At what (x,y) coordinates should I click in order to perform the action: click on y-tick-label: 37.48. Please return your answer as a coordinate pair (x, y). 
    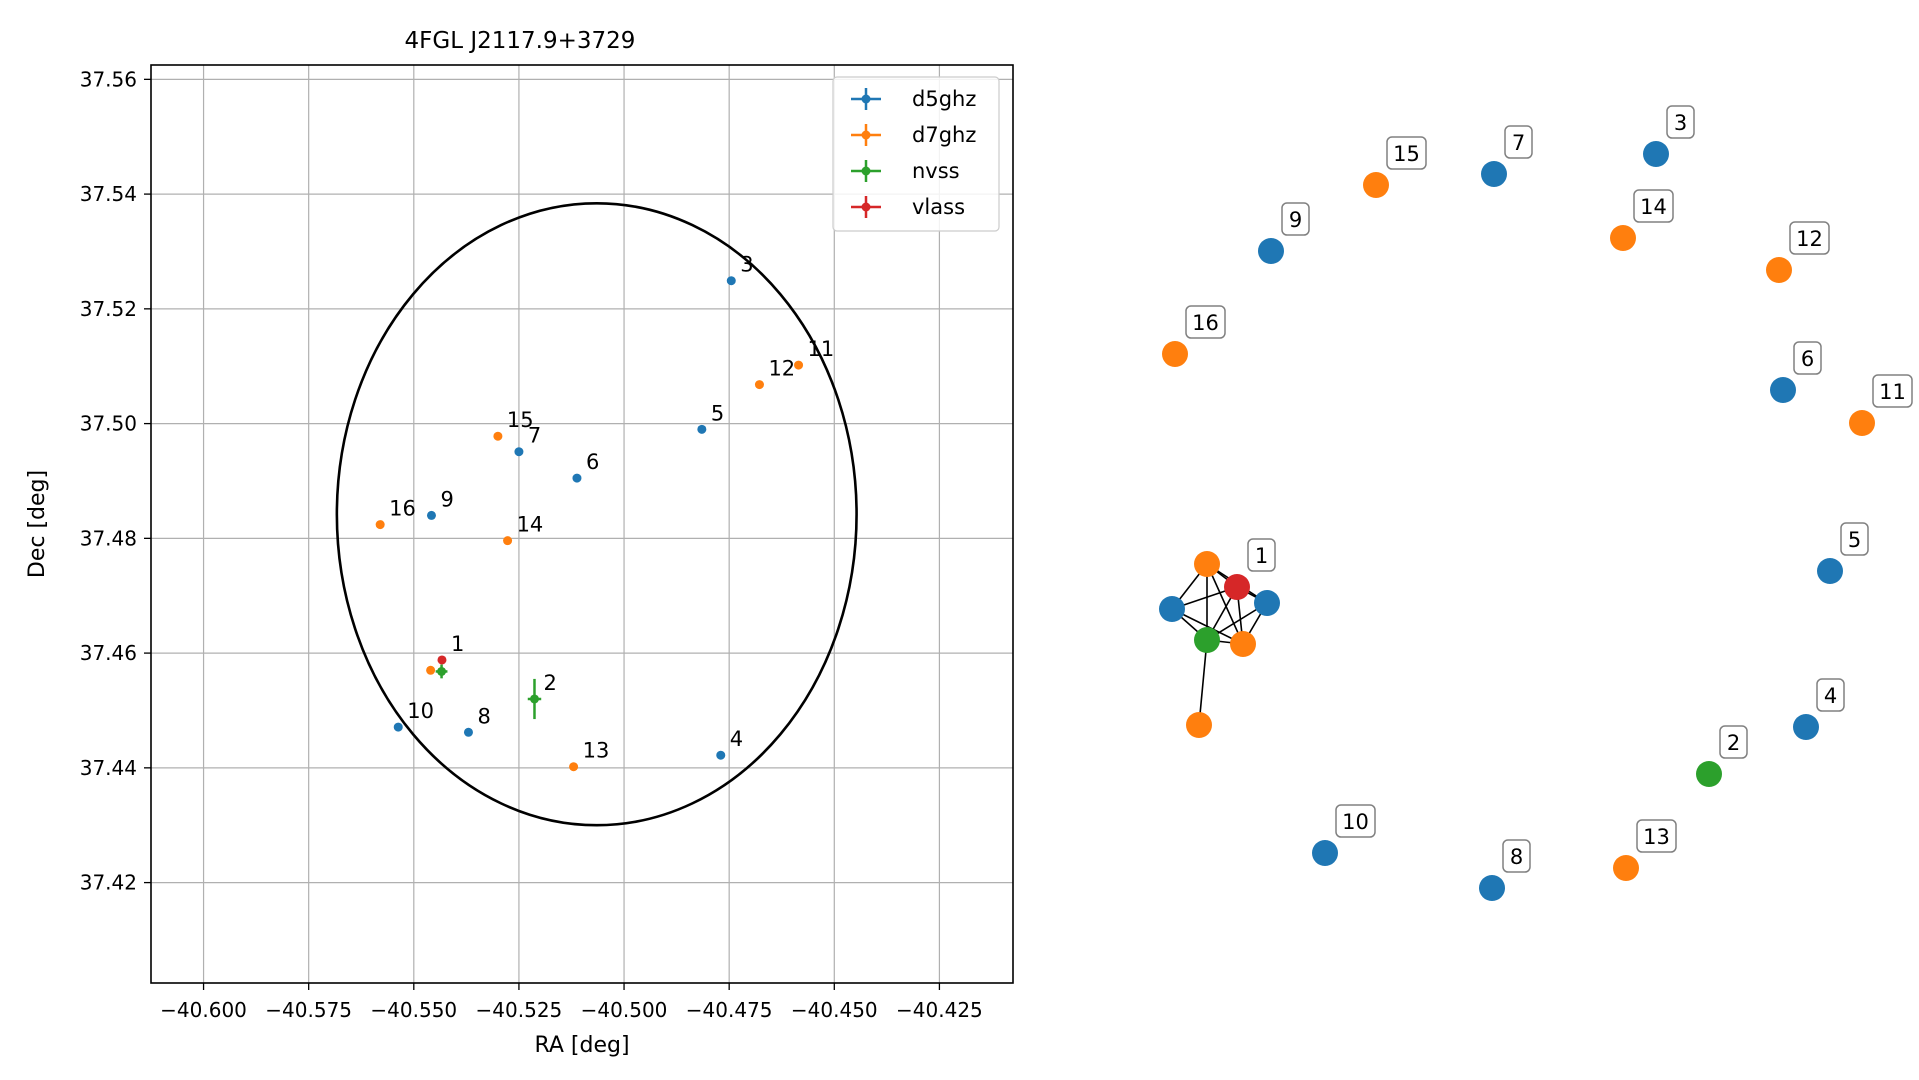
    Looking at the image, I should click on (108, 538).